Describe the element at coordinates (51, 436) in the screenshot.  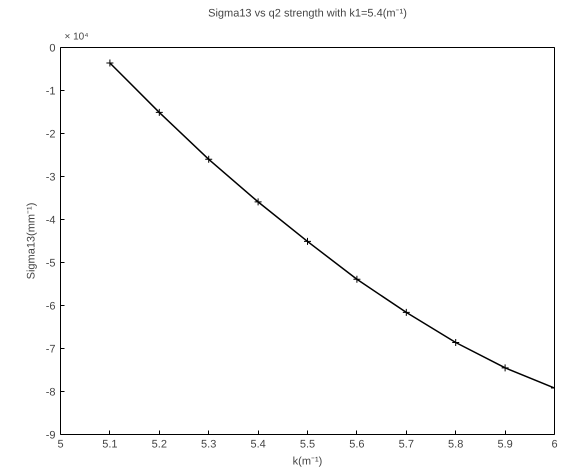
I see `y-tick-label: -9` at that location.